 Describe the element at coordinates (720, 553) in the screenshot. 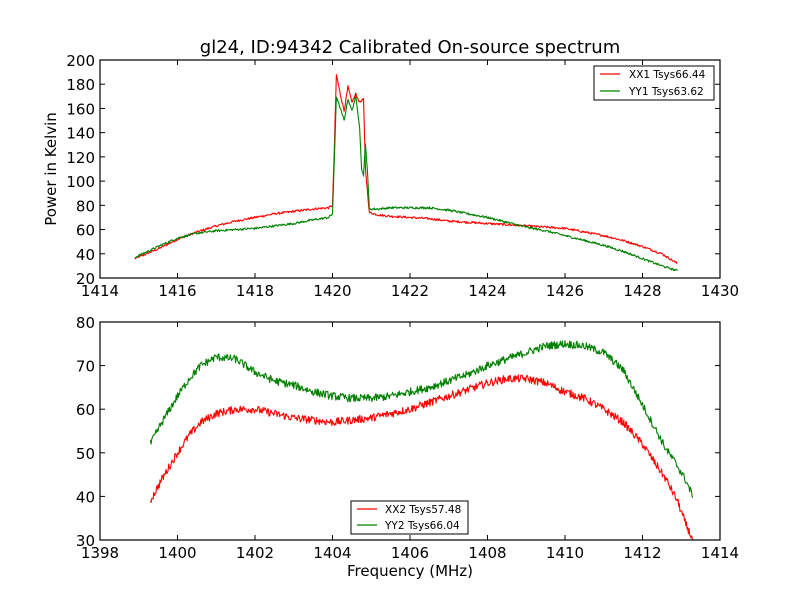

I see `bottom-x-tick-label: 1414` at that location.